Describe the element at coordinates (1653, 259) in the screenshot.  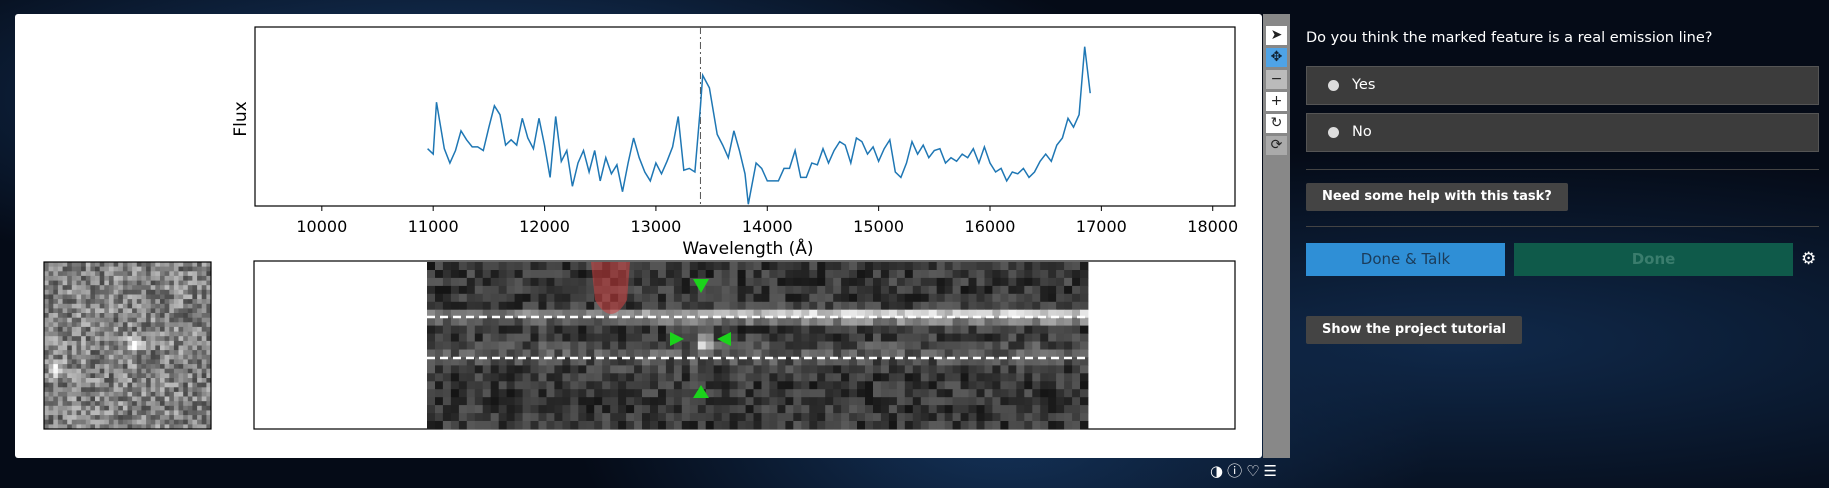
I see `done-button: Done` at that location.